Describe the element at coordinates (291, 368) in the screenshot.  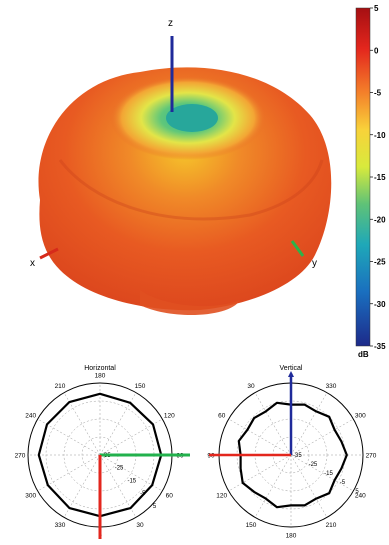
I see `polar-title: Vertical` at that location.